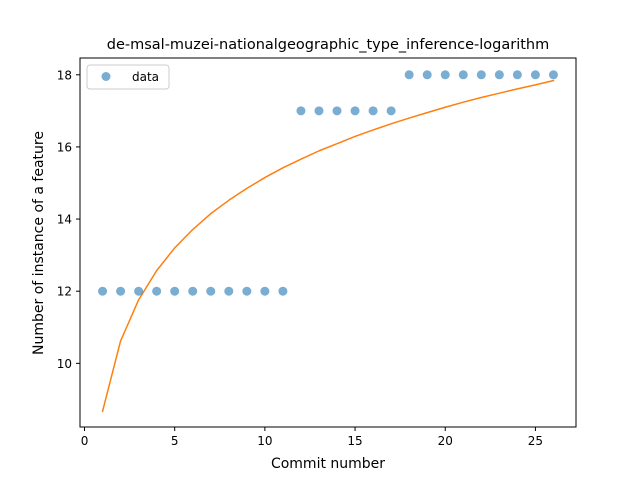 The height and width of the screenshot is (480, 640). I want to click on x-tick-label: 20, so click(445, 441).